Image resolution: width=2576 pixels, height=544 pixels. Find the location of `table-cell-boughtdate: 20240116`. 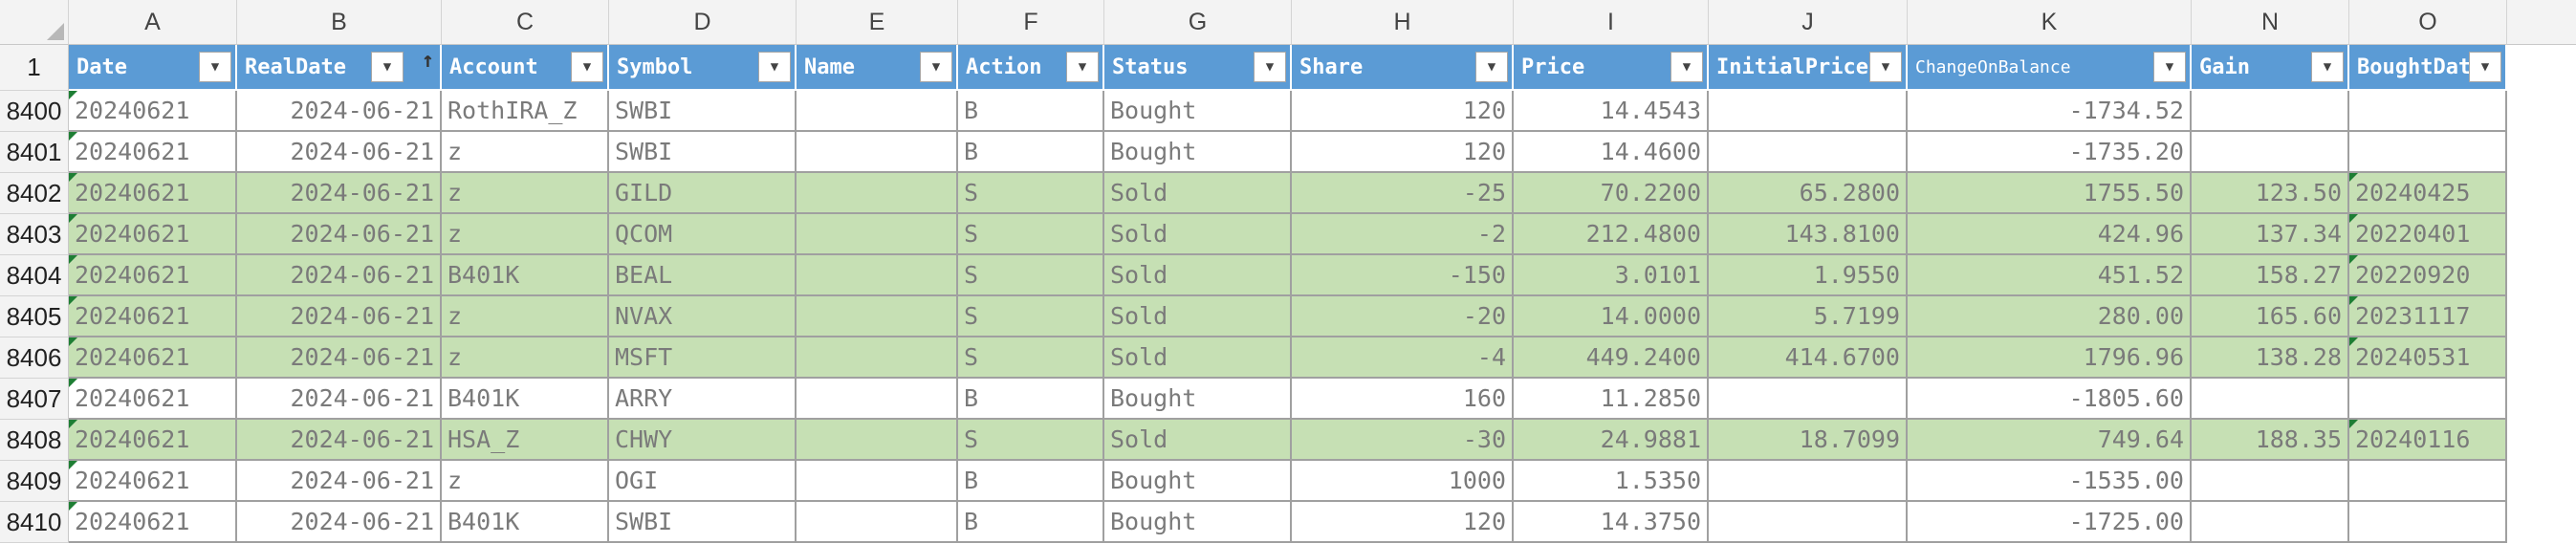

table-cell-boughtdate: 20240116 is located at coordinates (2428, 440).